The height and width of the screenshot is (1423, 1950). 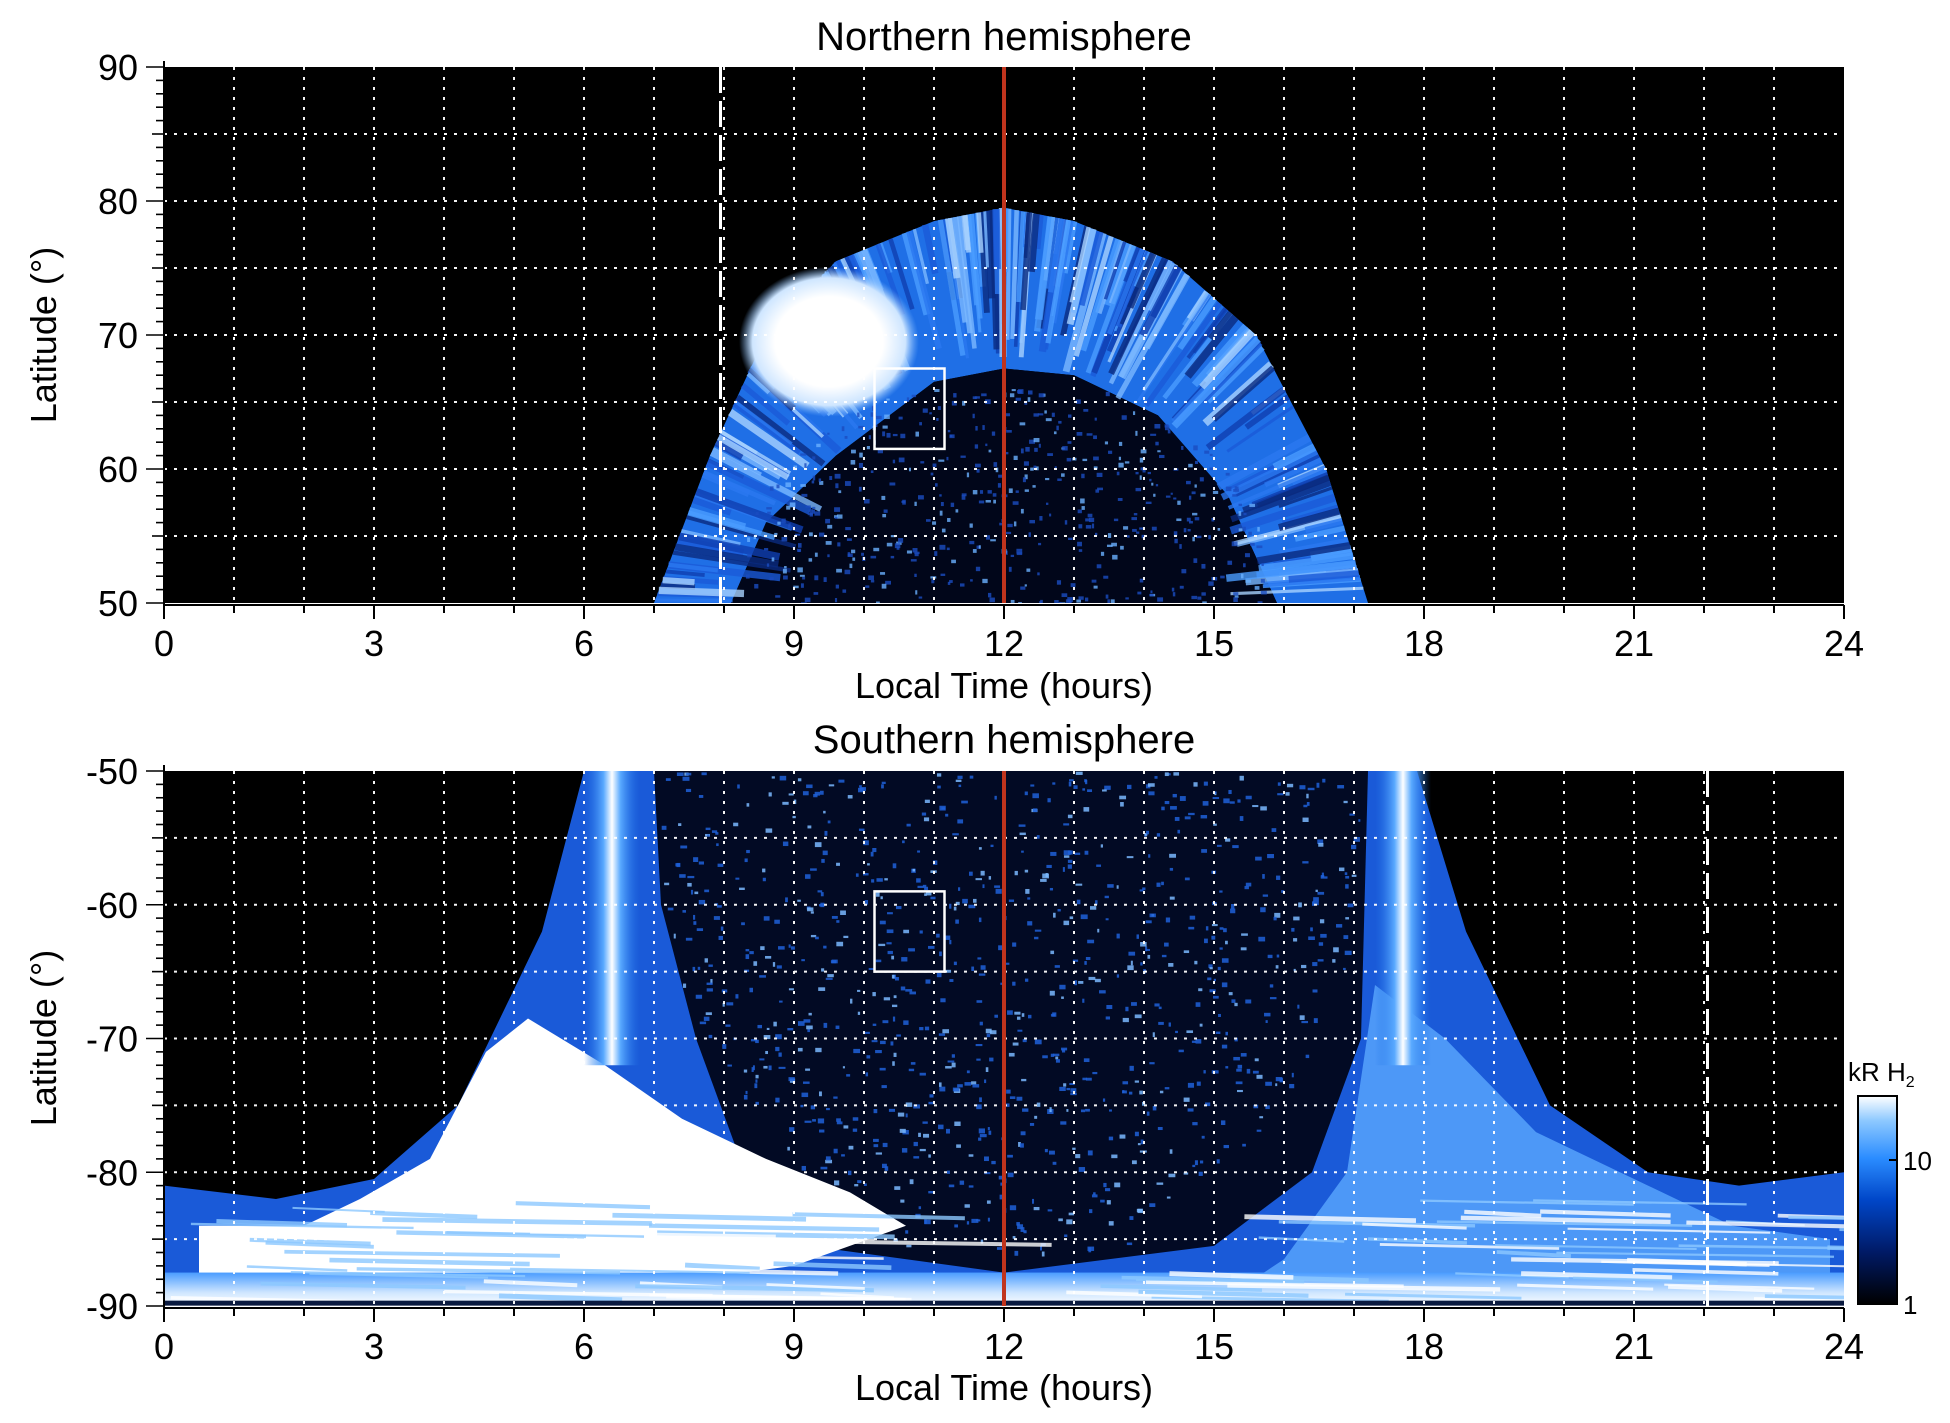 I want to click on colorbar-title-subscript: 2, so click(x=1910, y=1082).